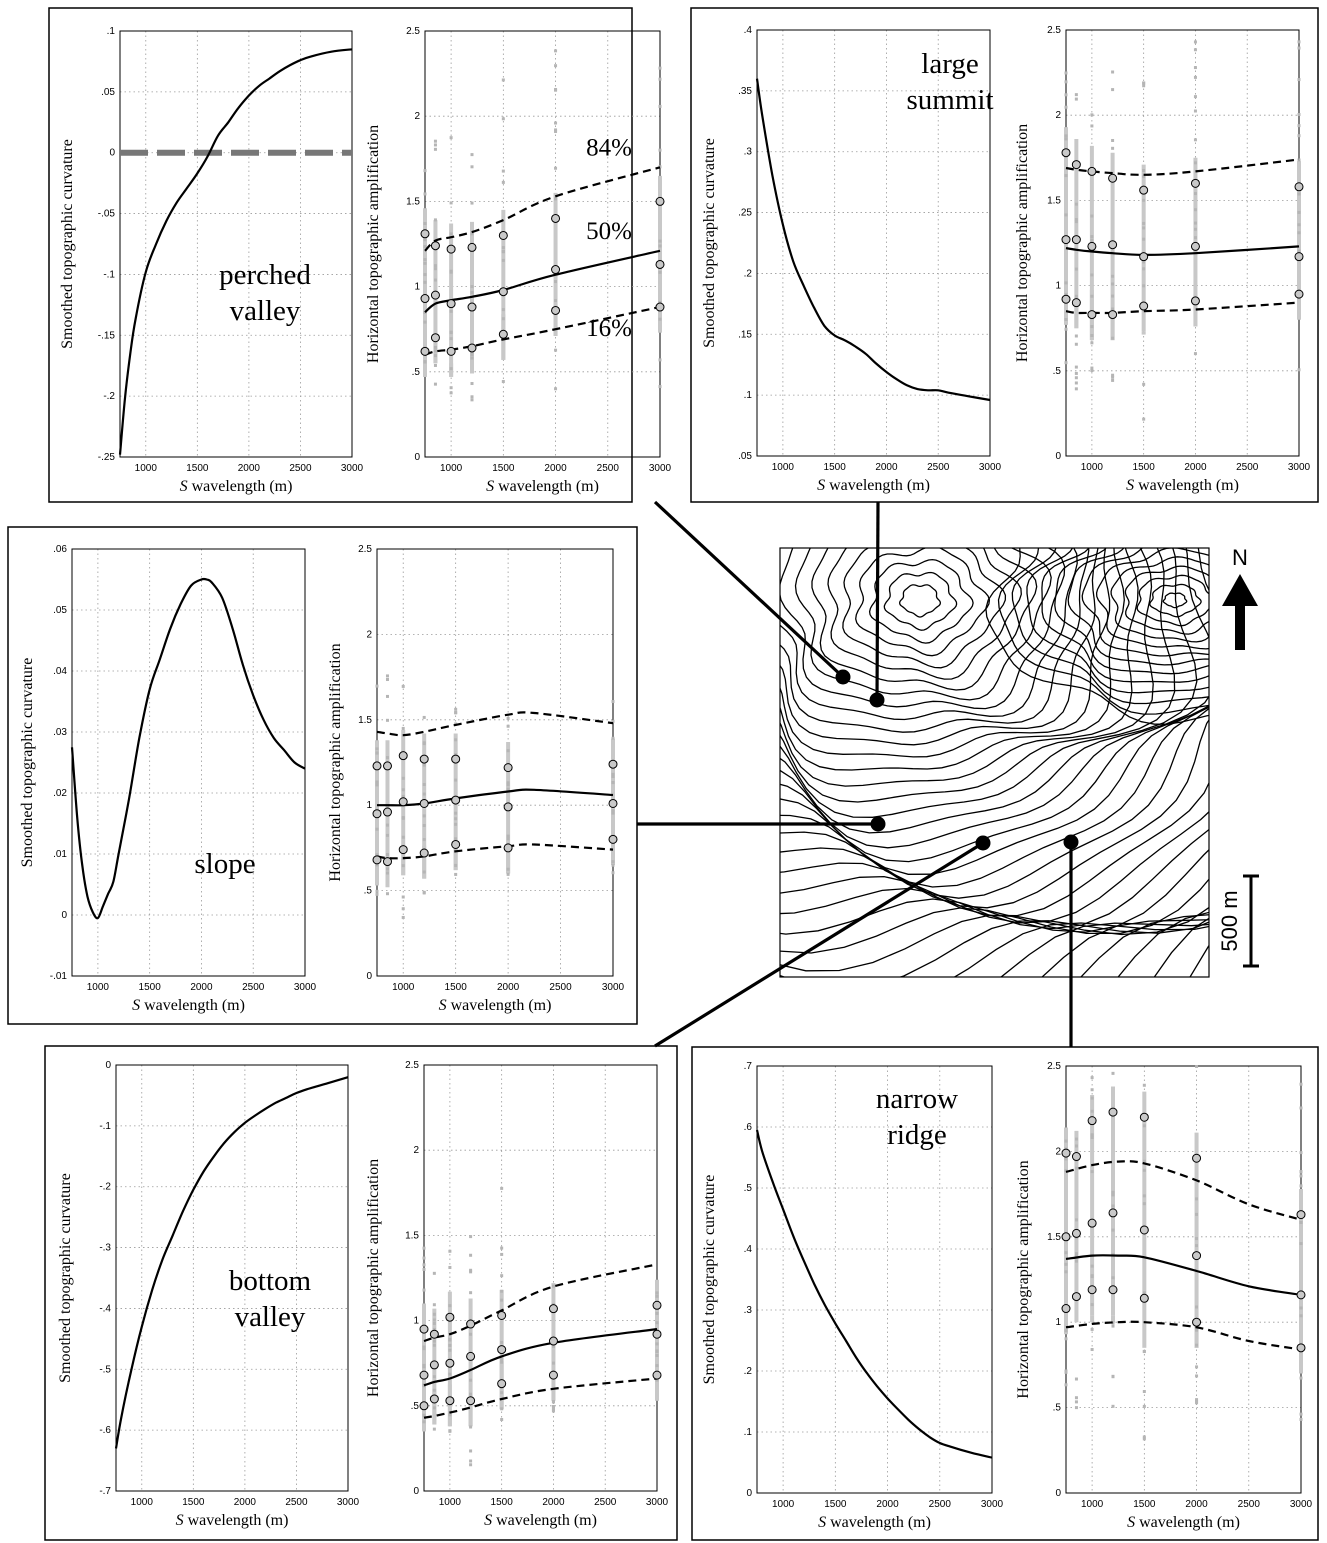  What do you see at coordinates (748, 1371) in the screenshot?
I see `y-tick-label: .2` at bounding box center [748, 1371].